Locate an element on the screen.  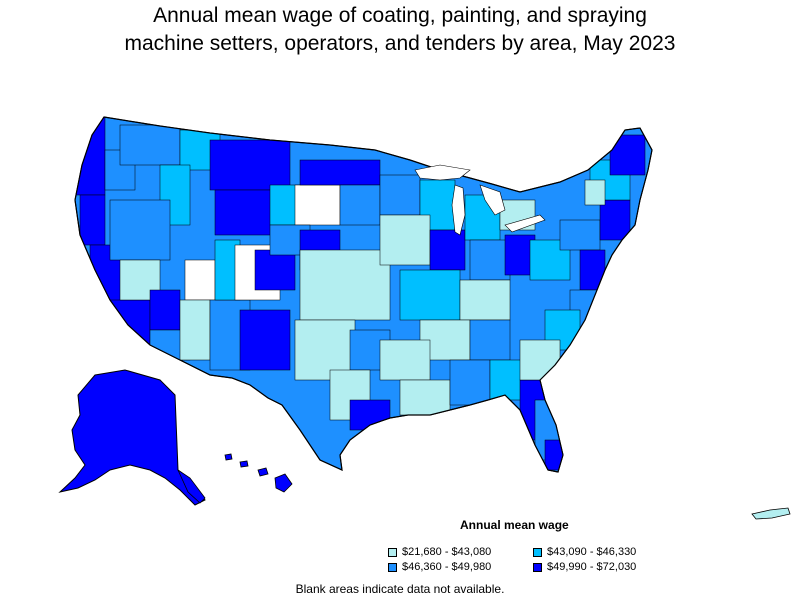
legend-item-2: $43,090 - $46,330 is located at coordinates (584, 552).